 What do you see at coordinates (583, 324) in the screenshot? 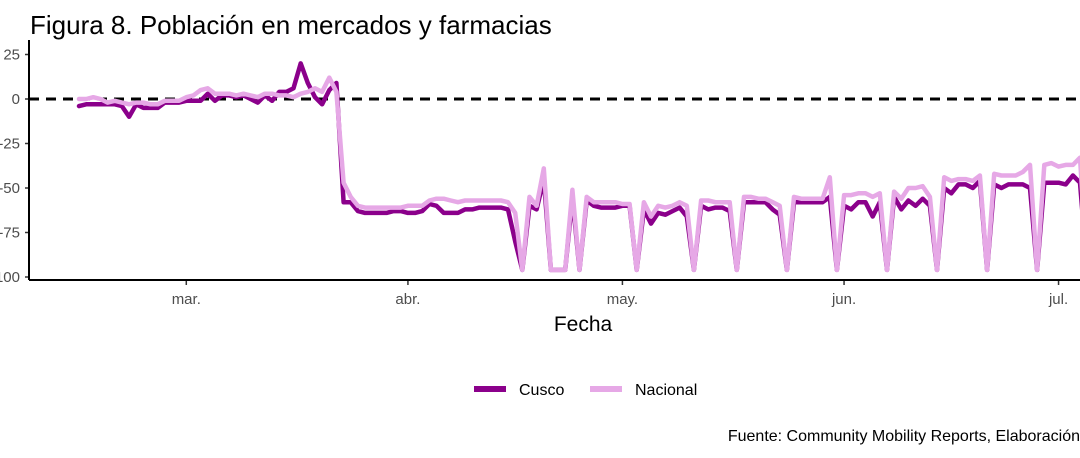
I see `x-axis-label: Fecha` at bounding box center [583, 324].